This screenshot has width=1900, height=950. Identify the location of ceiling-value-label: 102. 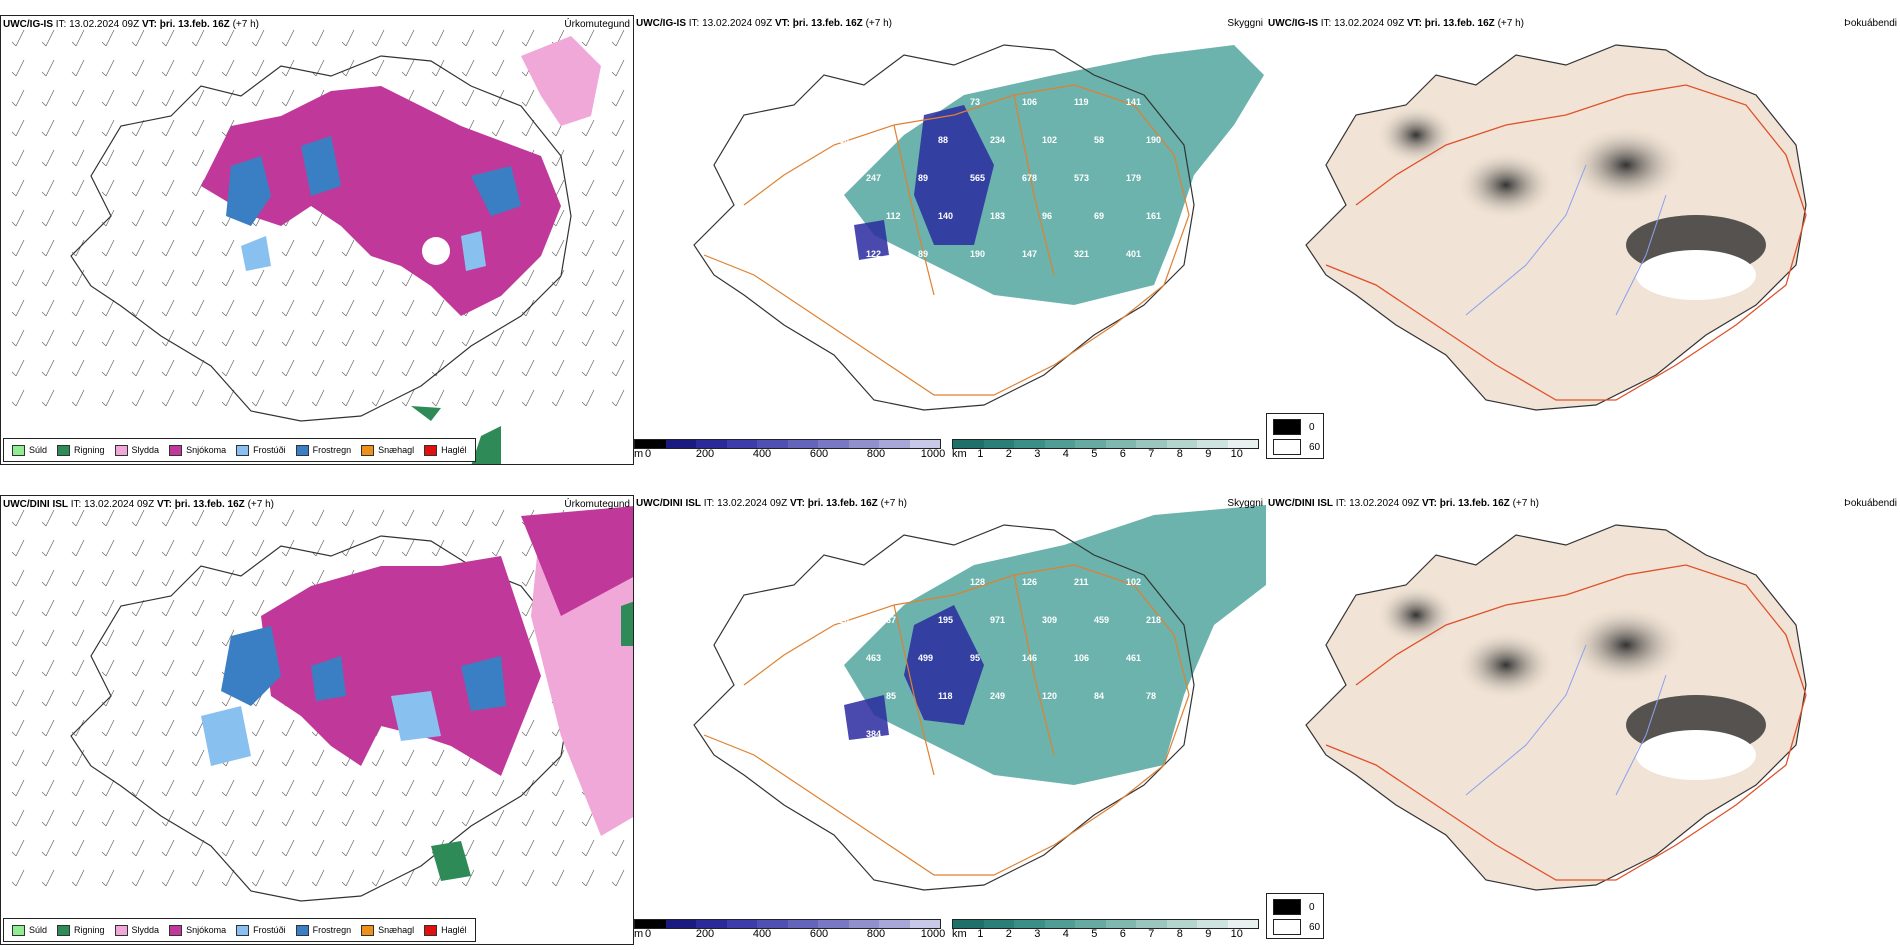
(1133, 582).